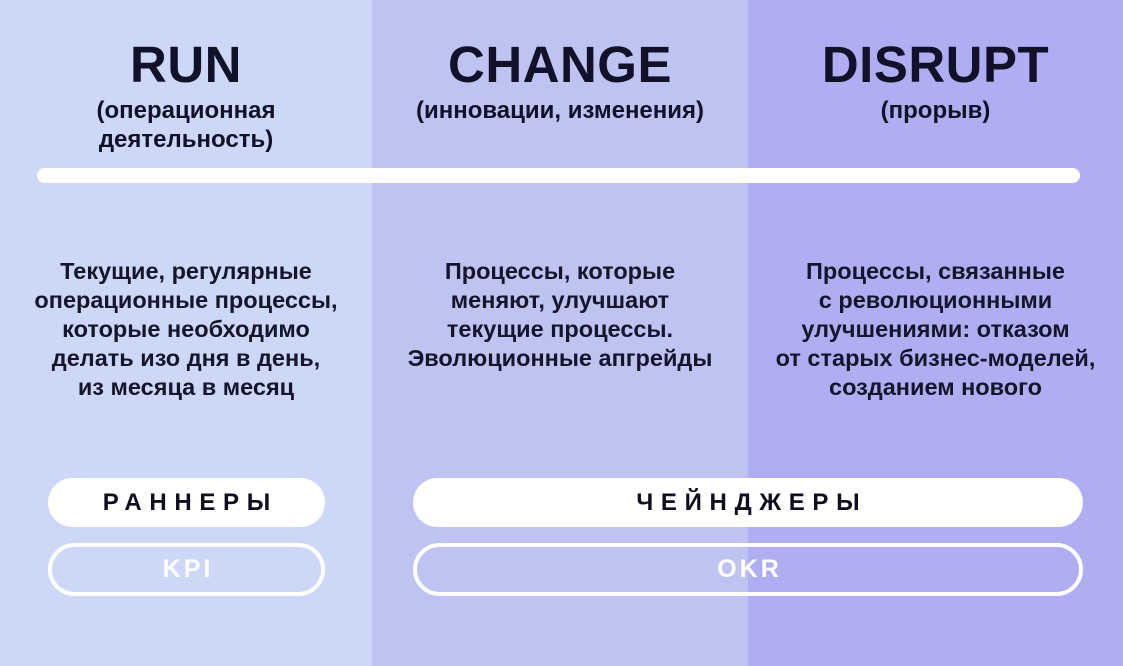 The width and height of the screenshot is (1123, 666). Describe the element at coordinates (186, 125) in the screenshot. I see `column-run-subtitle: (операционная деятельность)` at that location.